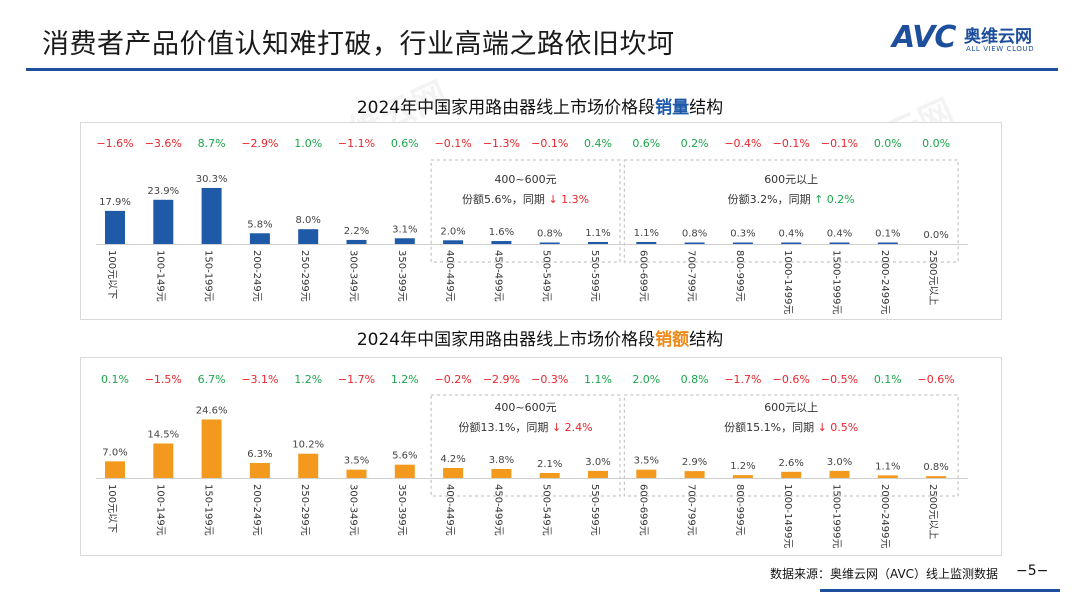 The height and width of the screenshot is (608, 1080). I want to click on volume-group-box, so click(525, 211).